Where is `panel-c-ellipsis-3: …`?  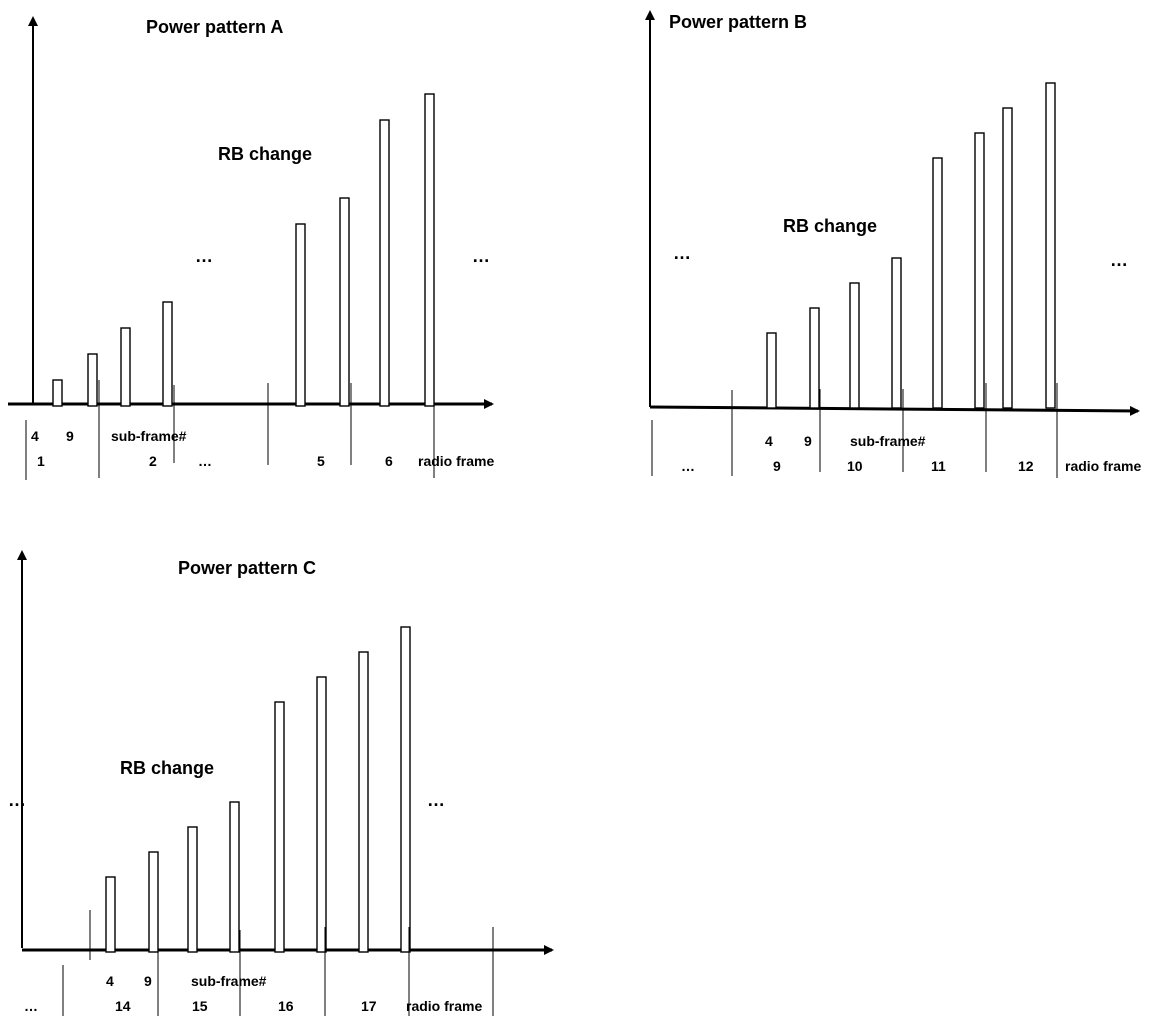
panel-c-ellipsis-3: … is located at coordinates (31, 1006).